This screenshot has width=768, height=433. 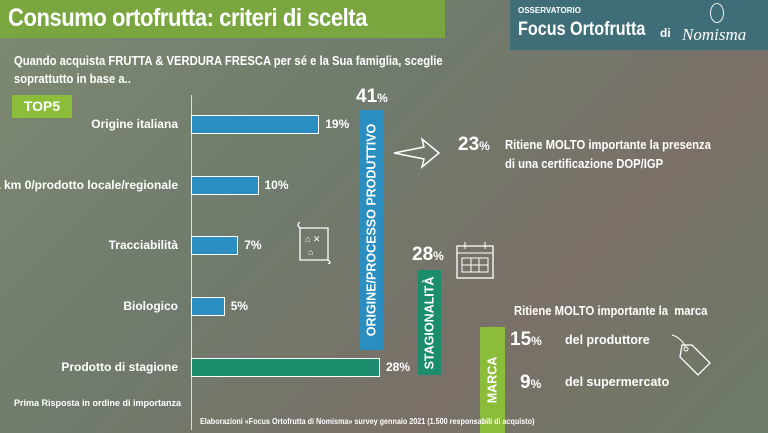 I want to click on price-tag-icon, so click(x=691, y=355).